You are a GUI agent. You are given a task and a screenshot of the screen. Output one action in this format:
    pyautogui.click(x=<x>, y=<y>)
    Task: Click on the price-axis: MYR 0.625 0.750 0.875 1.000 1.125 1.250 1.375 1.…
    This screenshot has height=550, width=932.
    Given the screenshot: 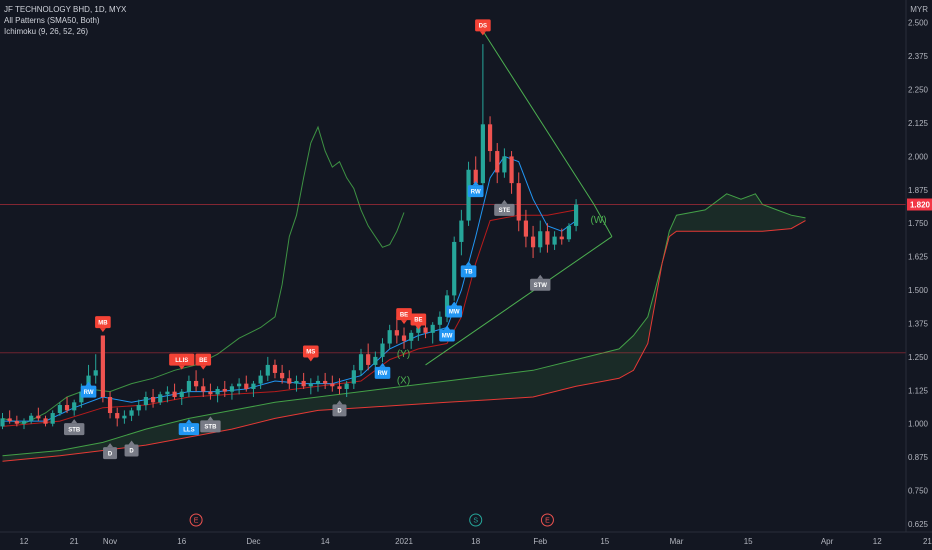 What is the action you would take?
    pyautogui.click(x=917, y=266)
    